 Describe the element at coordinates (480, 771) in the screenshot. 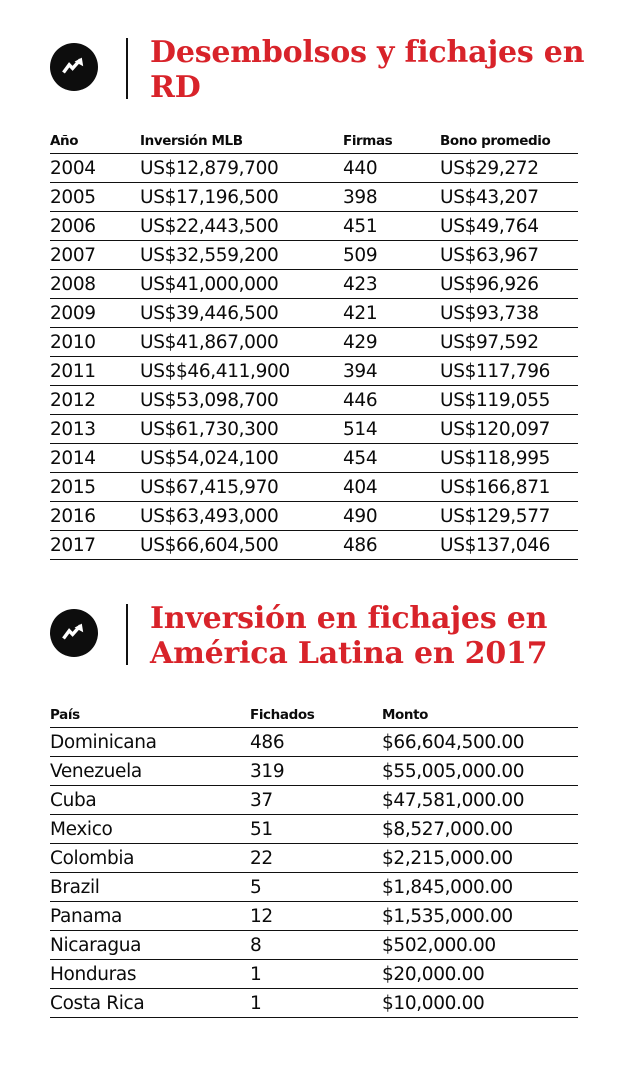

I see `cell-amount: $55,005,000.00` at that location.